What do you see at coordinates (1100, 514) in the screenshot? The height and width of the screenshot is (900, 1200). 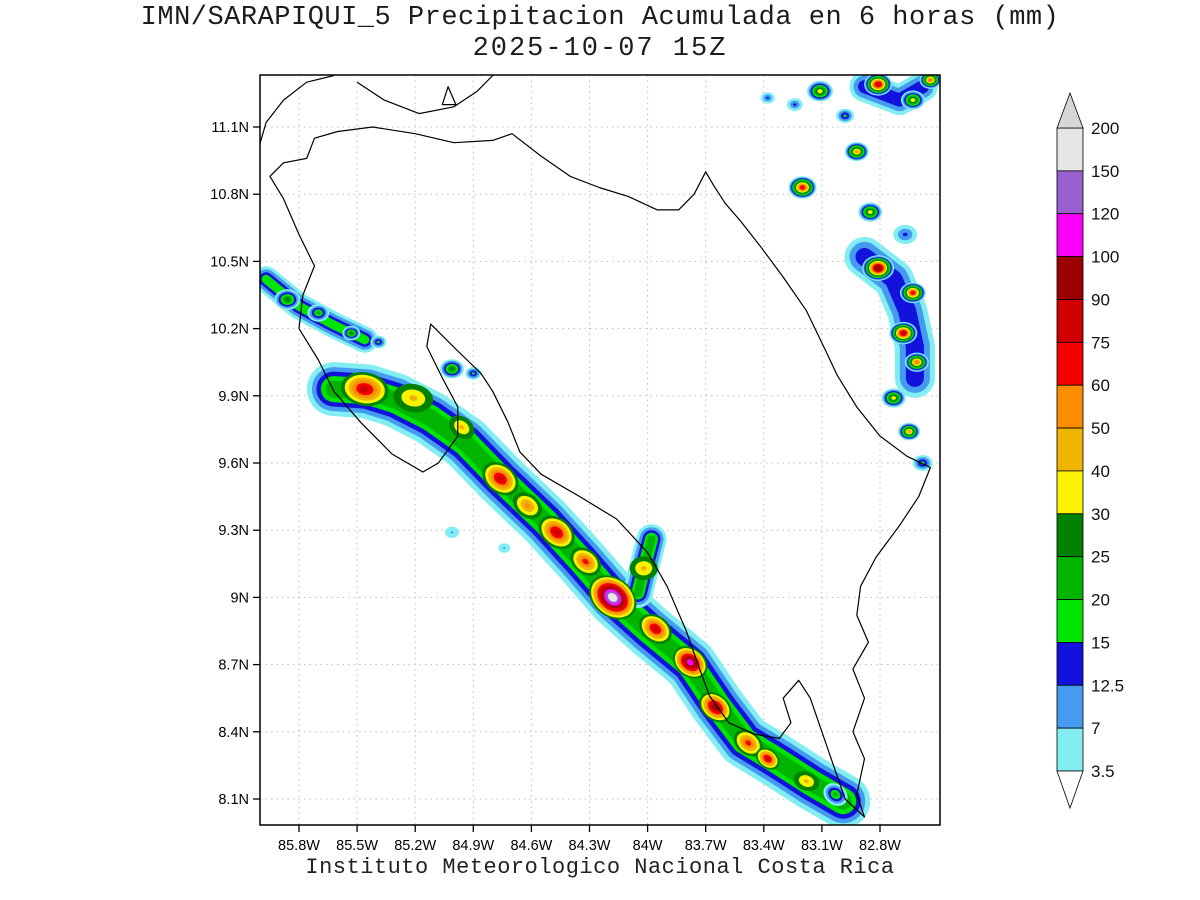 I see `colorbar-label: 30` at bounding box center [1100, 514].